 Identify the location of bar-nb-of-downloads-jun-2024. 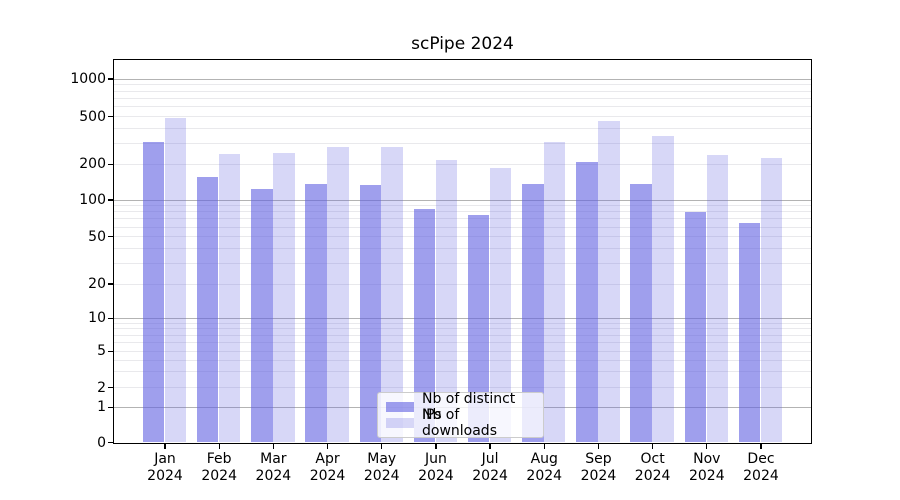
(446, 301).